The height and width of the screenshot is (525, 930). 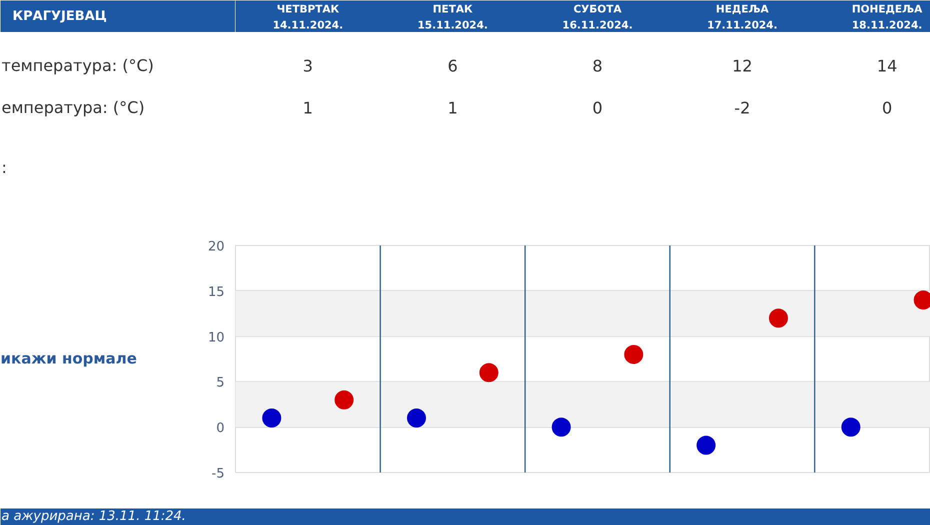 I want to click on text: 17.11.2024., so click(x=742, y=26).